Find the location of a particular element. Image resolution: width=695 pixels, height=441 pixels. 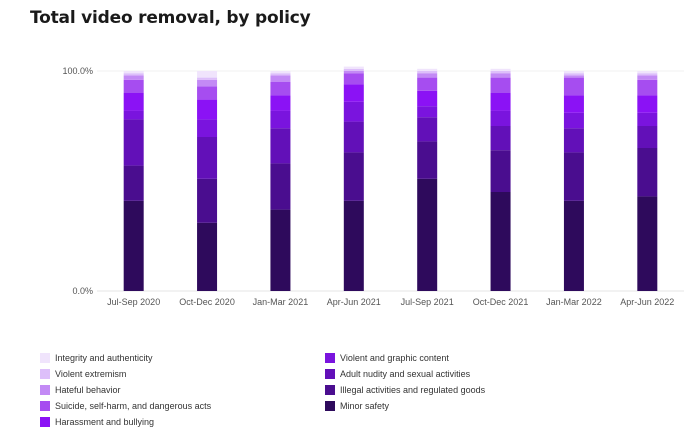

legend-label: Harassment and bullying is located at coordinates (105, 422).